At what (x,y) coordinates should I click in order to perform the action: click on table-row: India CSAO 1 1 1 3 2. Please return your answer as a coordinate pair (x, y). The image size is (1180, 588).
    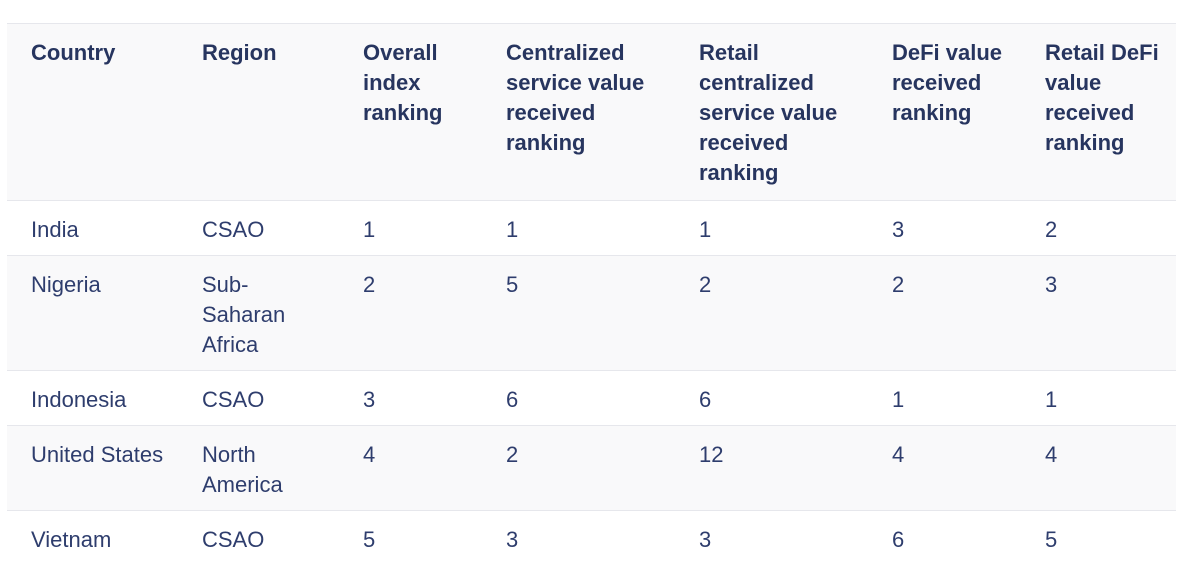
    Looking at the image, I should click on (591, 228).